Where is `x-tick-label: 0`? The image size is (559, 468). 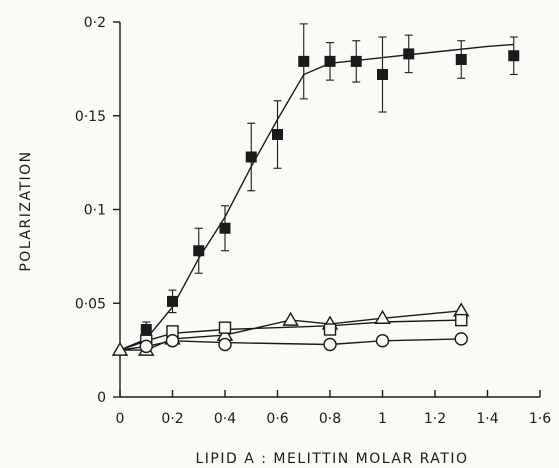
x-tick-label: 0 is located at coordinates (120, 419).